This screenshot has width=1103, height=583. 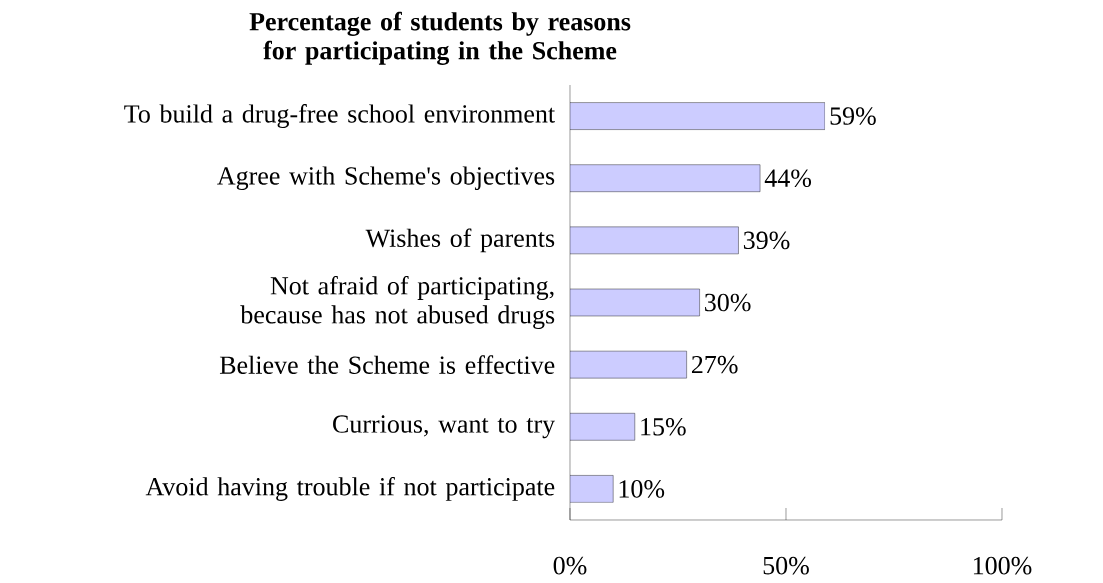 What do you see at coordinates (663, 426) in the screenshot?
I see `data-label: 15%` at bounding box center [663, 426].